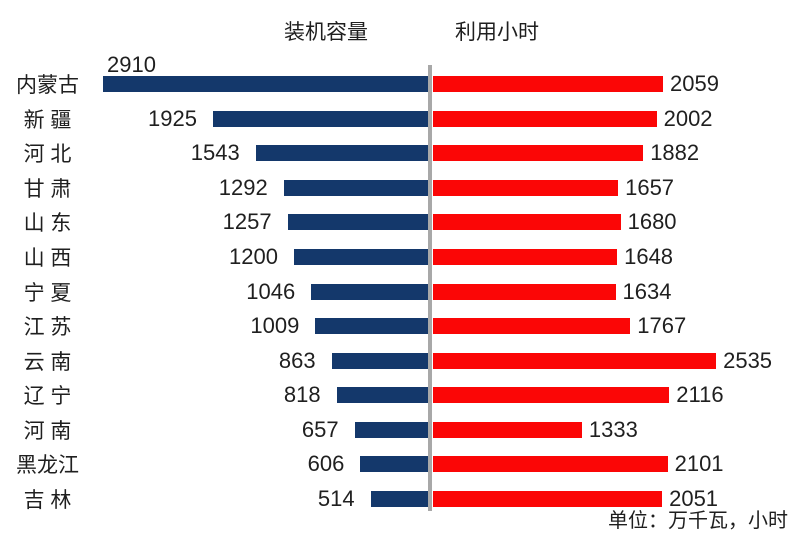  I want to click on capacity-panel: 2910, so click(261, 72).